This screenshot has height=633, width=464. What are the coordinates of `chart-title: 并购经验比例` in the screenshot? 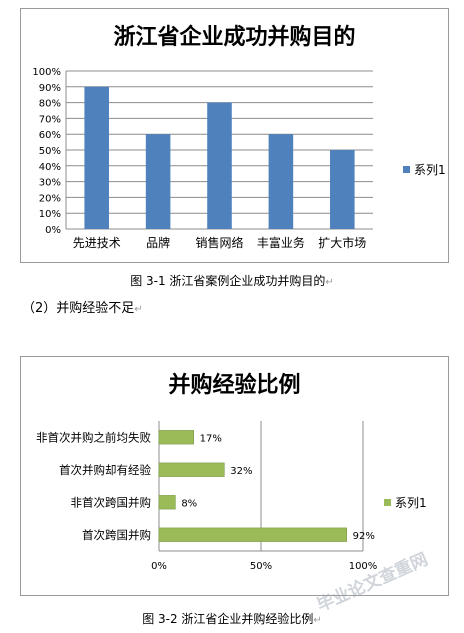 It's located at (234, 385).